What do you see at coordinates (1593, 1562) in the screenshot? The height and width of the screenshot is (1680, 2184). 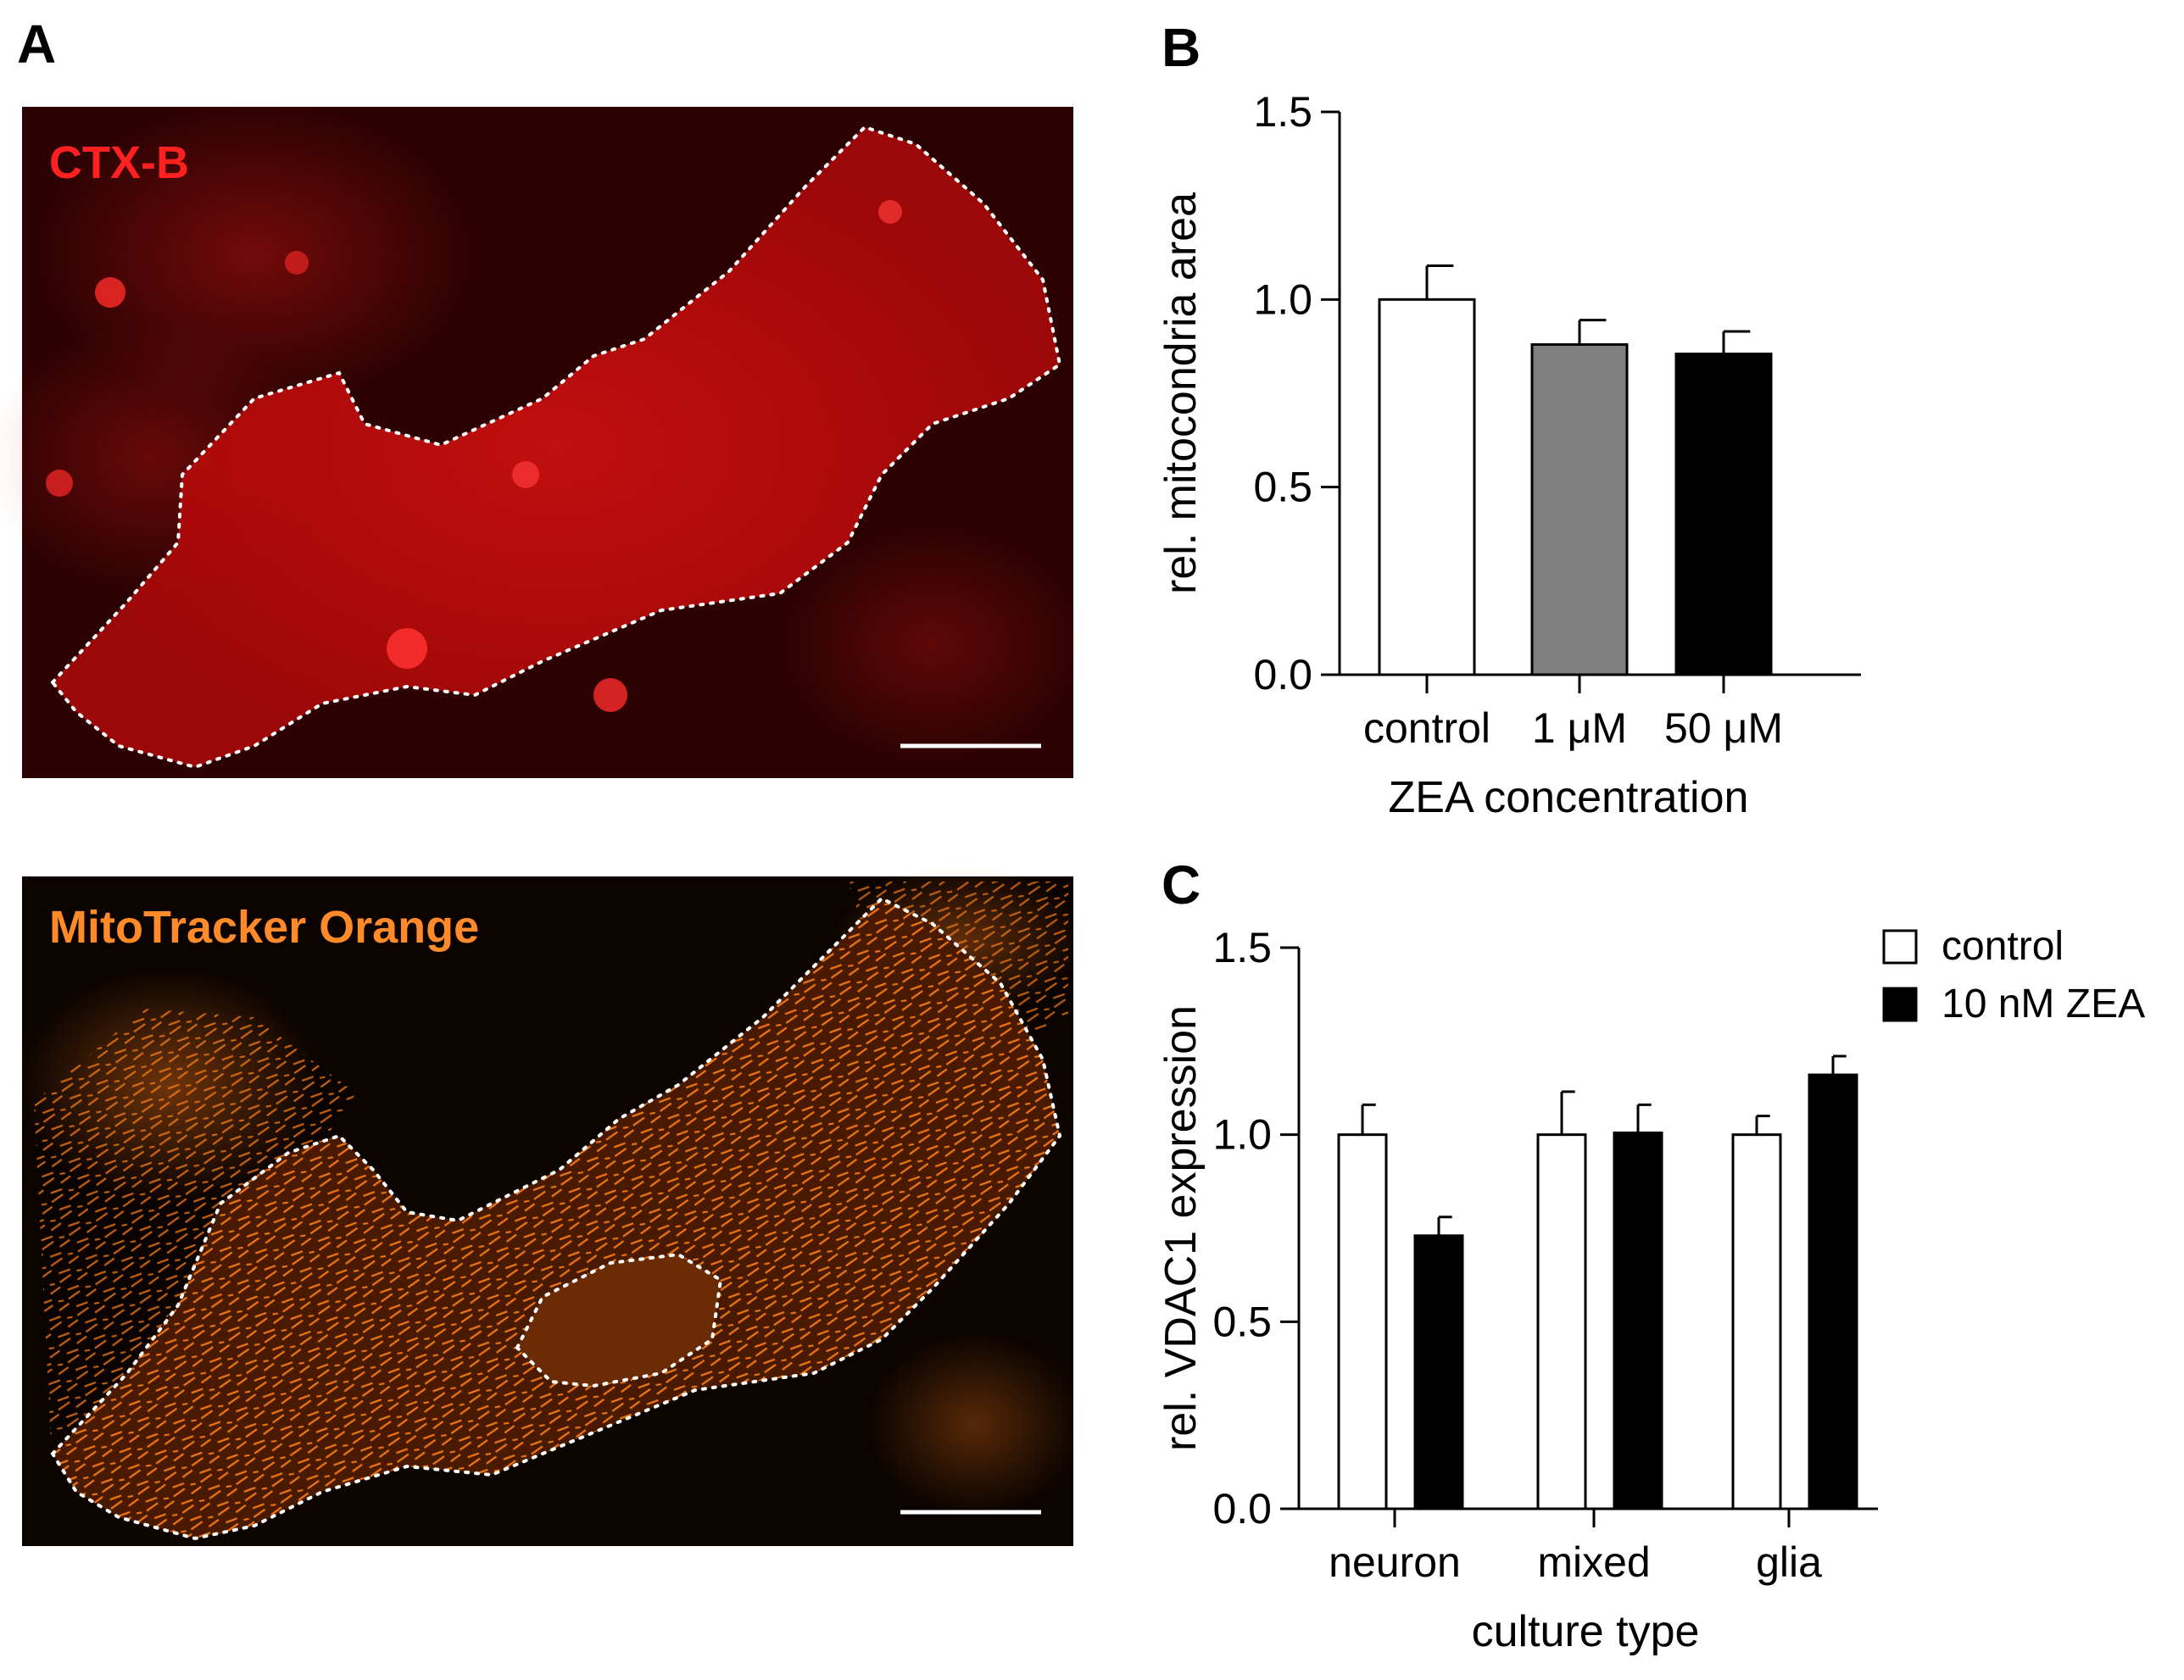 I see `x-tick-label: mixed` at bounding box center [1593, 1562].